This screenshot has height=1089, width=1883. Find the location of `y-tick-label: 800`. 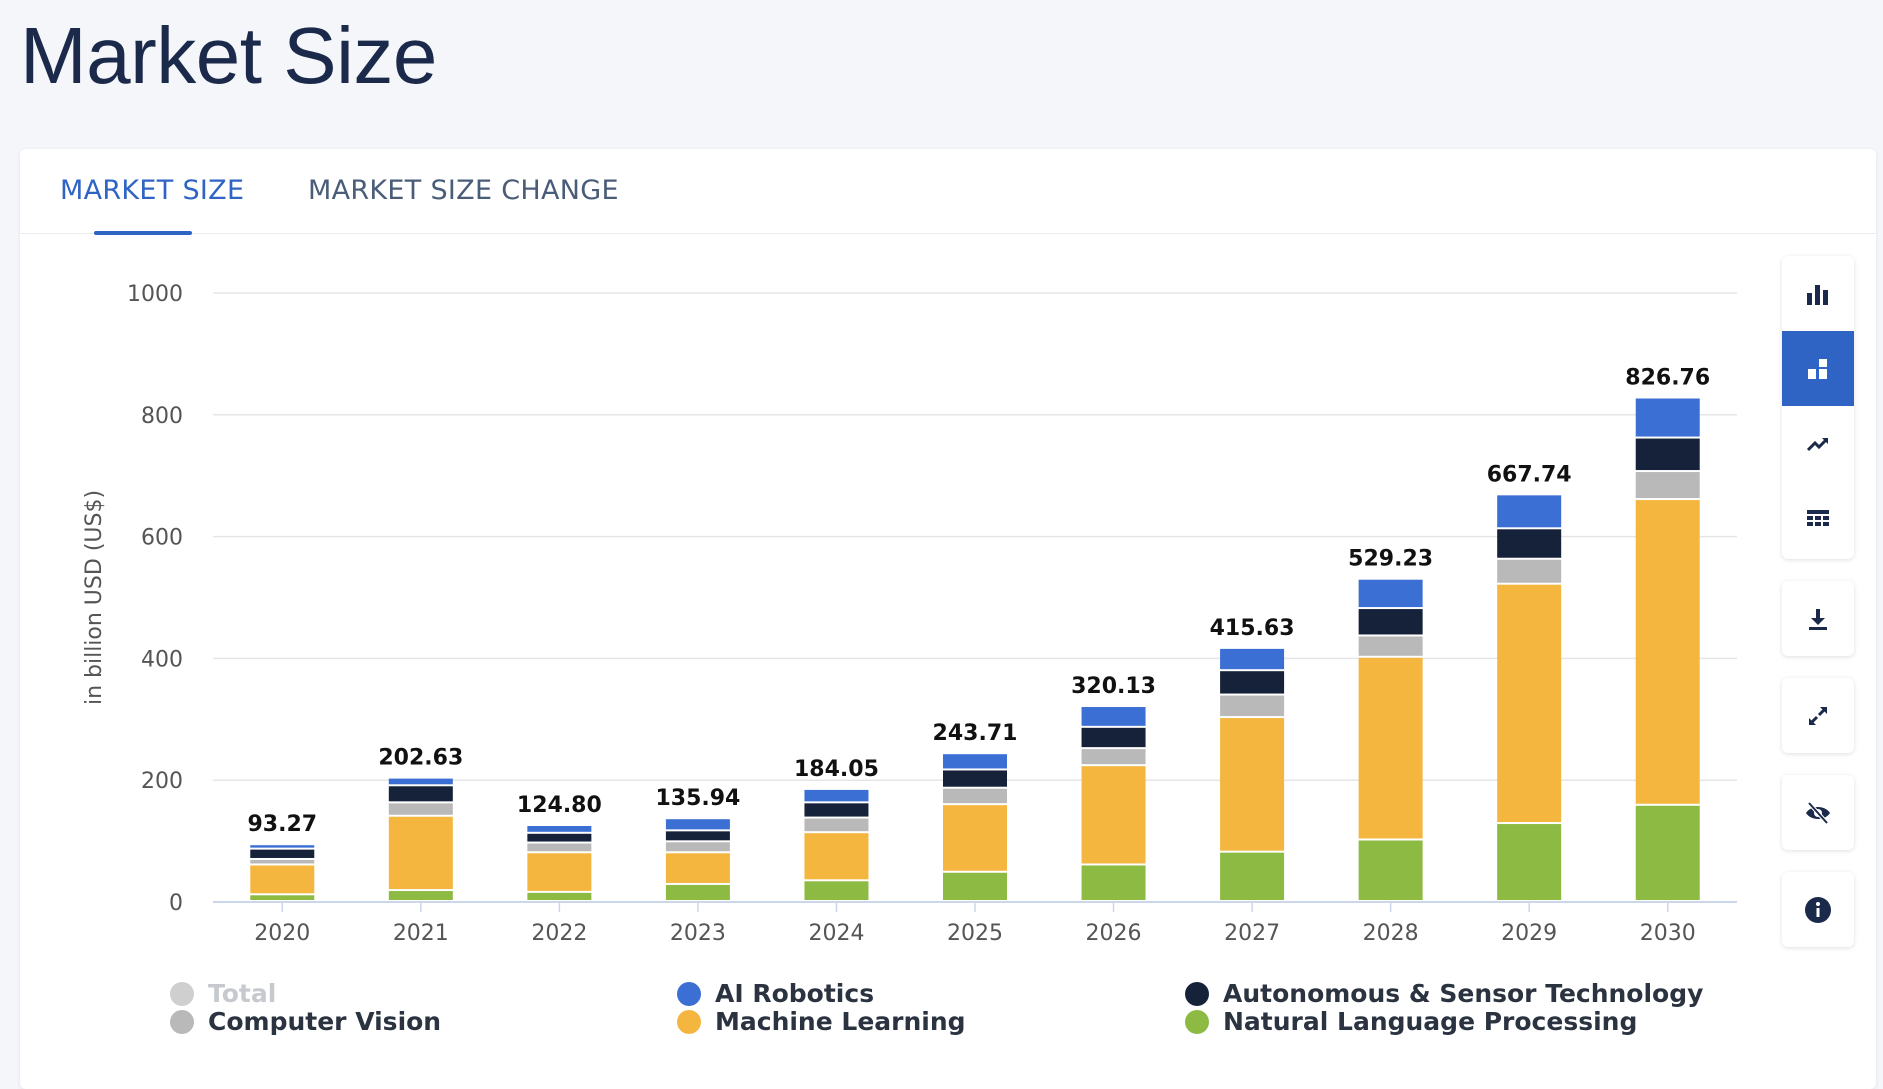

y-tick-label: 800 is located at coordinates (162, 416).